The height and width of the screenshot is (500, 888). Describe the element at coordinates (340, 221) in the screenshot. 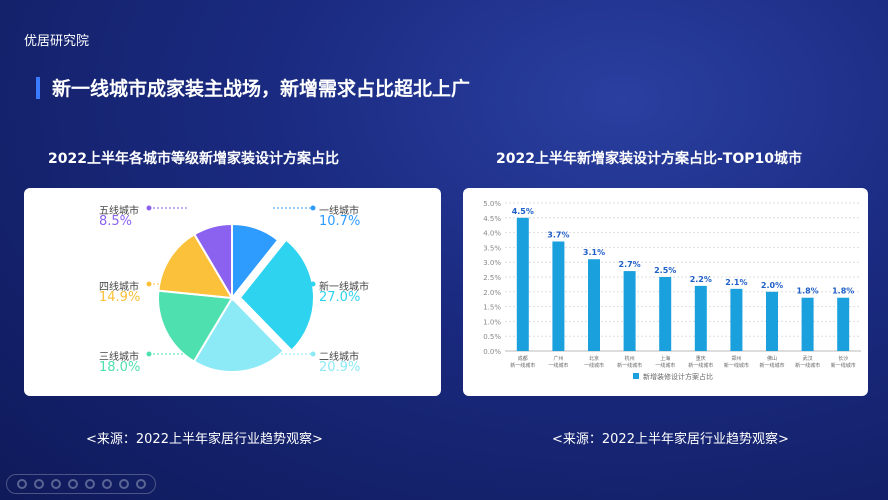

I see `pie-percent: 10.7%` at that location.